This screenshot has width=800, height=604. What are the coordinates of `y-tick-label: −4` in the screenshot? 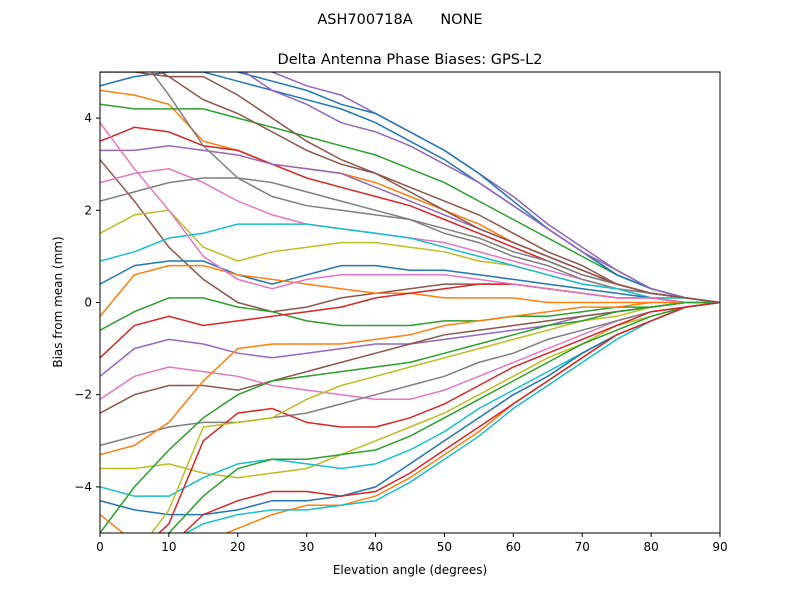 It's located at (83, 487).